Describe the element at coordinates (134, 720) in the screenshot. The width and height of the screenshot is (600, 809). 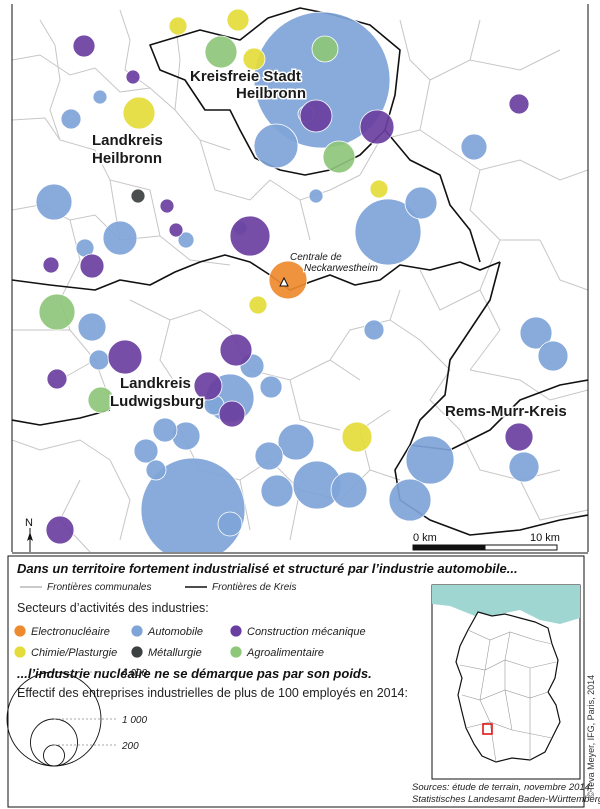
I see `legend-size-label: 1 000` at that location.